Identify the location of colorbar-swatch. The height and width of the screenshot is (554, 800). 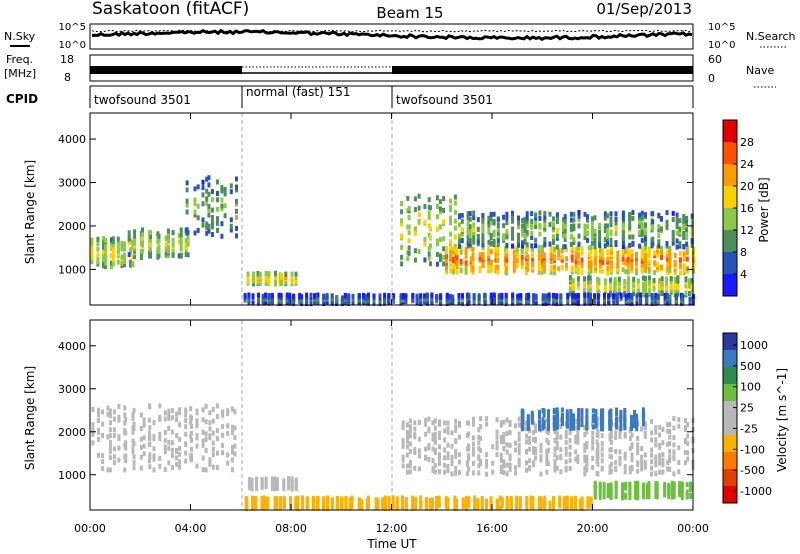
(730, 341).